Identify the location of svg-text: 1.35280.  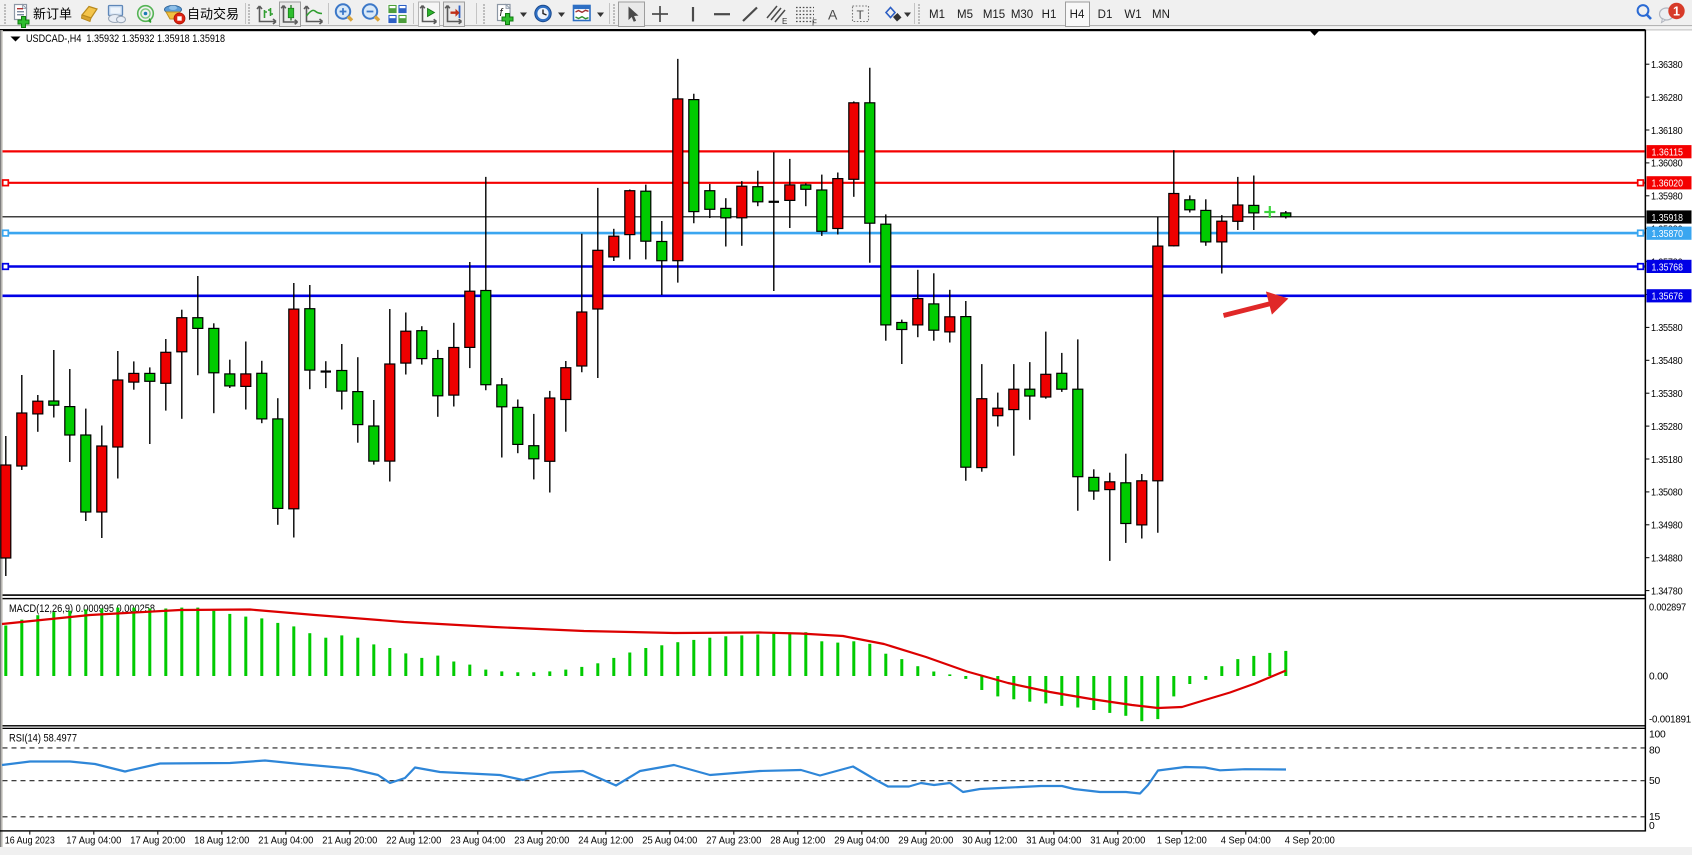
(1667, 427).